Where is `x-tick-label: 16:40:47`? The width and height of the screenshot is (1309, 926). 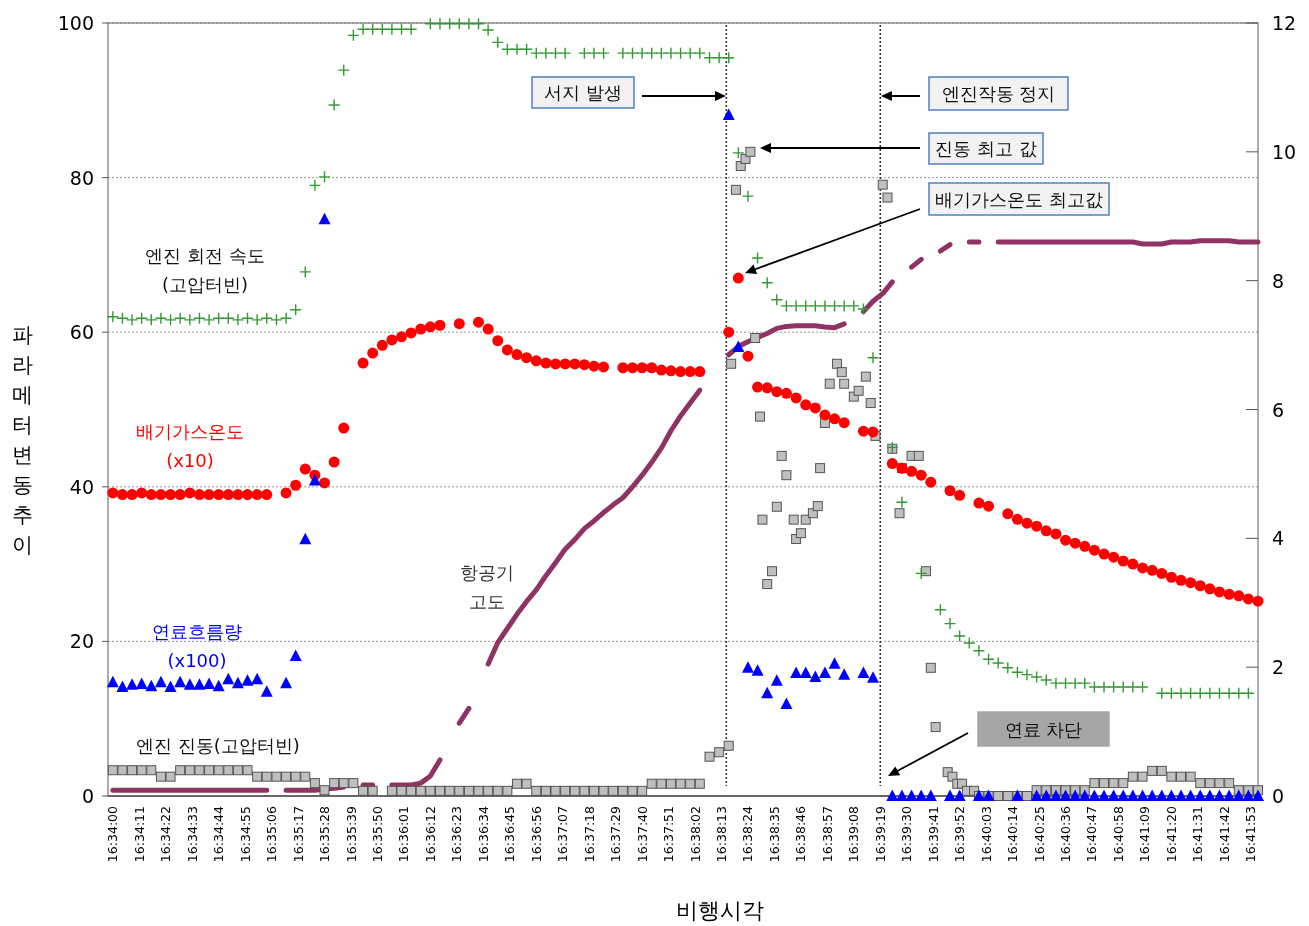
x-tick-label: 16:40:47 is located at coordinates (1092, 834).